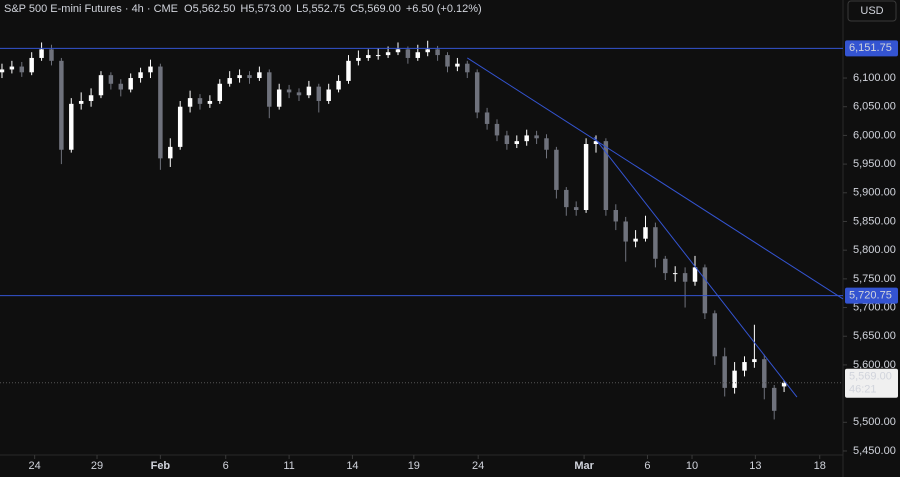 This screenshot has width=900, height=477. Describe the element at coordinates (874, 336) in the screenshot. I see `y-tick-label: 5,650.00` at that location.